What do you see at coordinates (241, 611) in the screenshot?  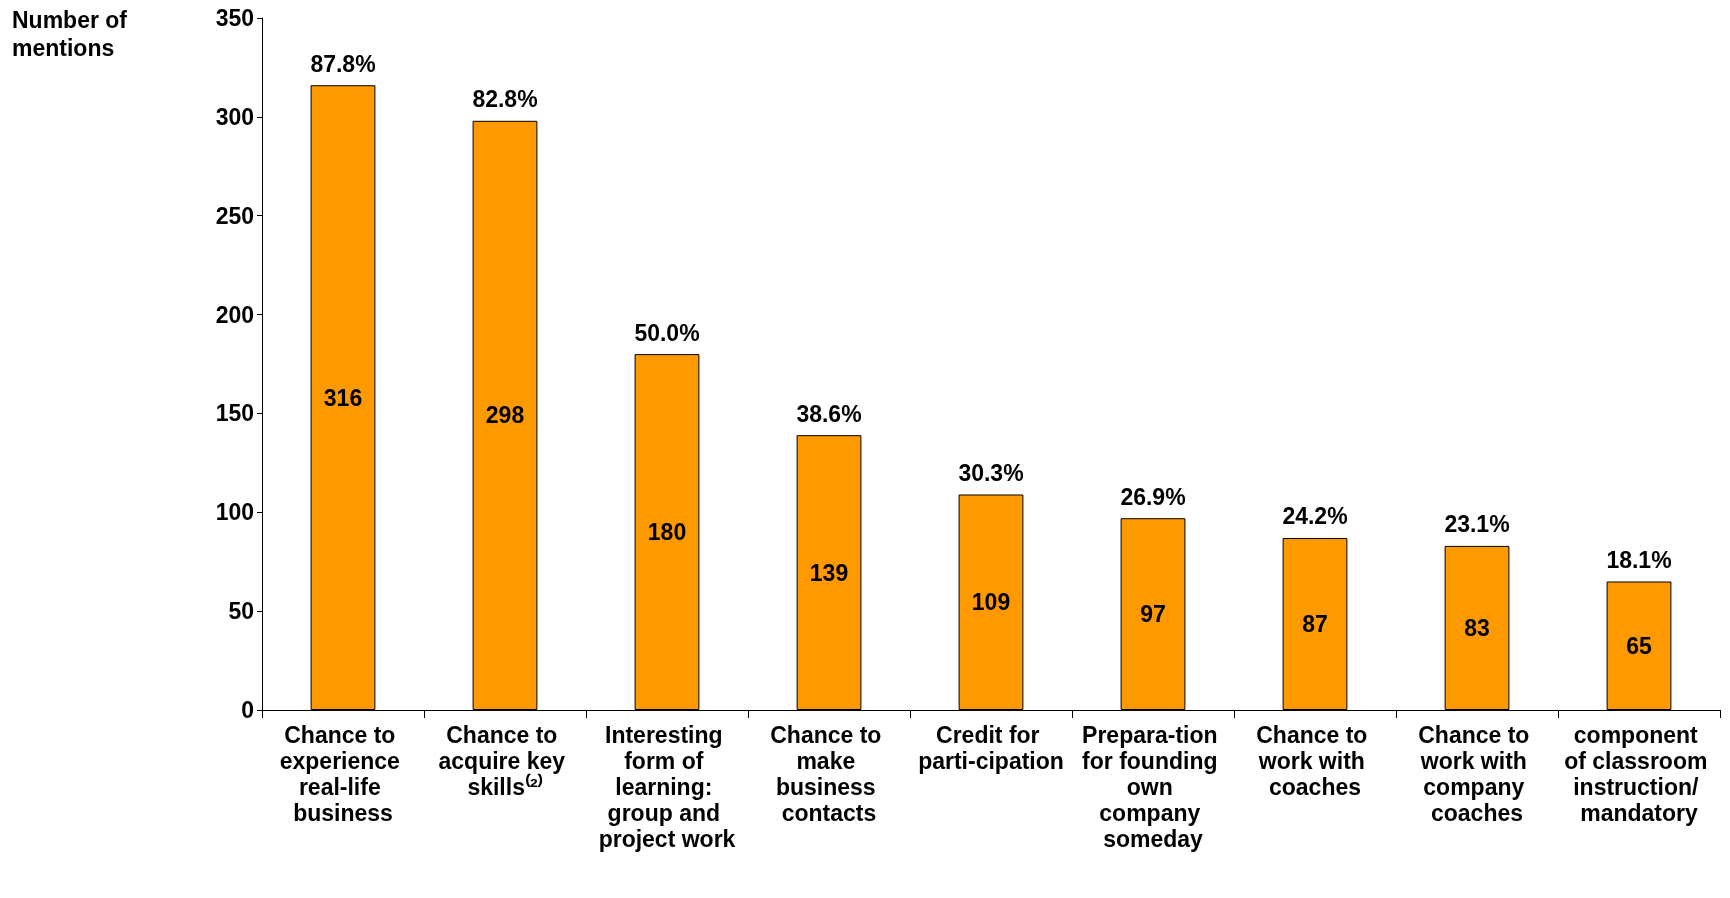 I see `y-tick-label: 50` at bounding box center [241, 611].